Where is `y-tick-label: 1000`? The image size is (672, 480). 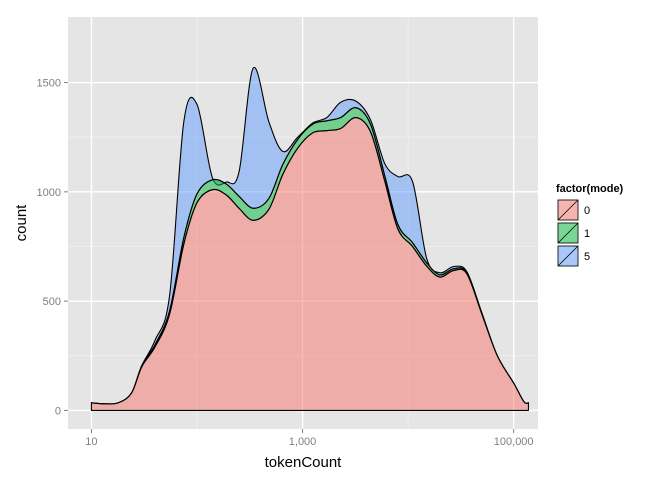
y-tick-label: 1000 is located at coordinates (49, 193).